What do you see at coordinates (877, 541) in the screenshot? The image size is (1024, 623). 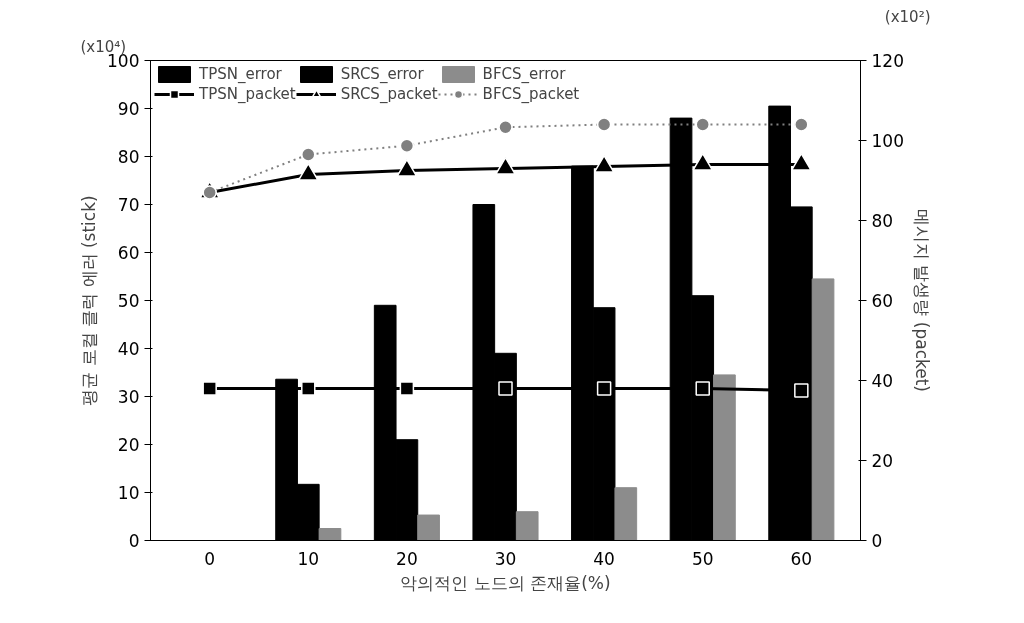 I see `y2-tick-label: 0` at bounding box center [877, 541].